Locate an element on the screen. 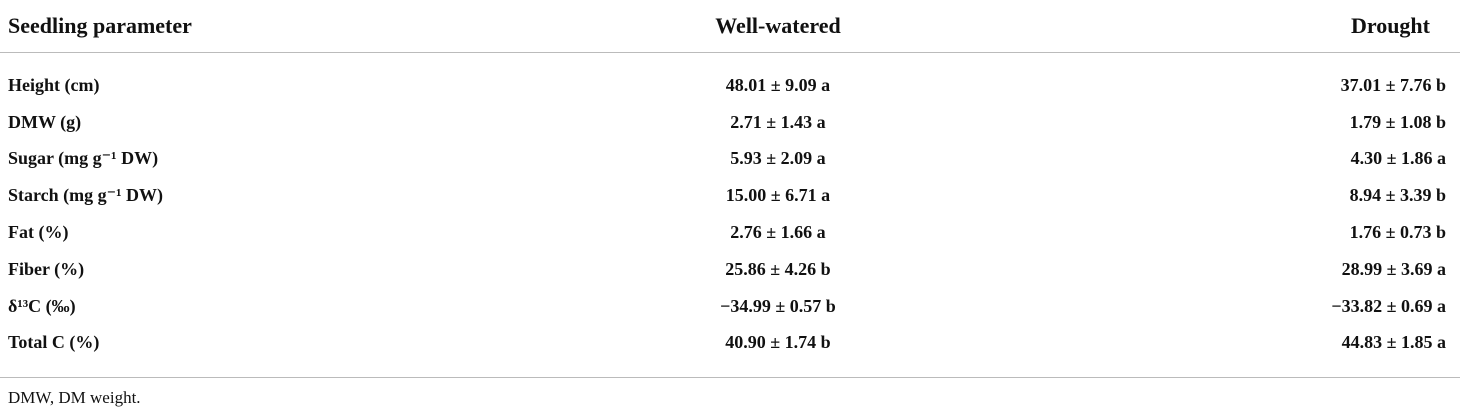 The height and width of the screenshot is (418, 1460). table-cell: −33.82 ± 0.69 a is located at coordinates (1388, 305).